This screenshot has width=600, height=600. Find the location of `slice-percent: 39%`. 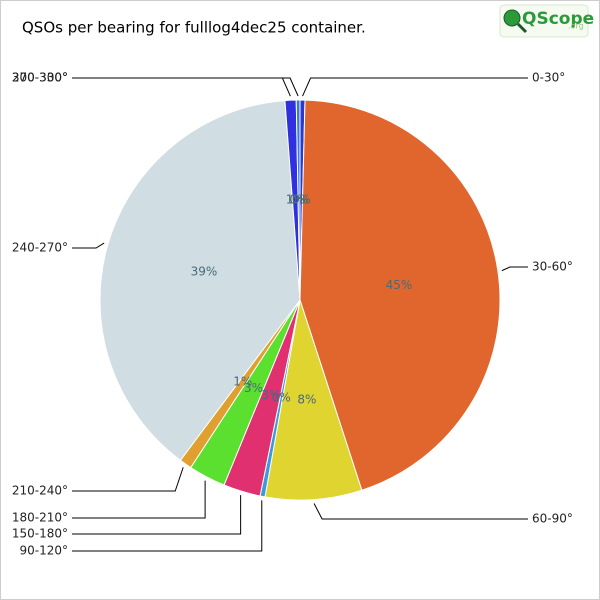

slice-percent: 39% is located at coordinates (204, 272).